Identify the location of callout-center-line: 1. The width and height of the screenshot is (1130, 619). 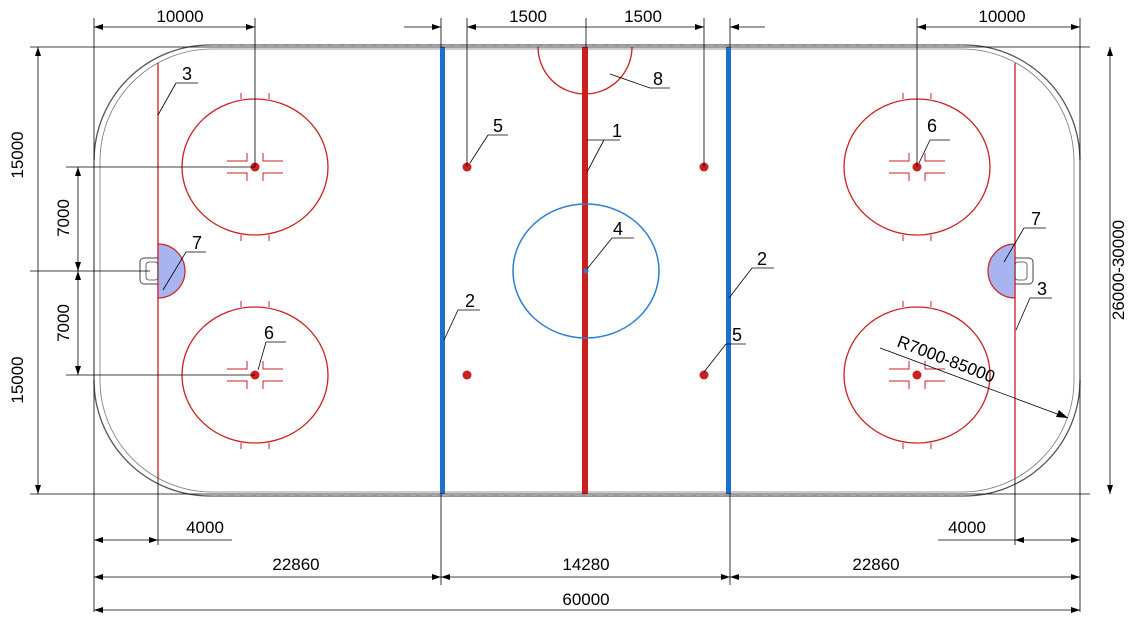
(617, 131).